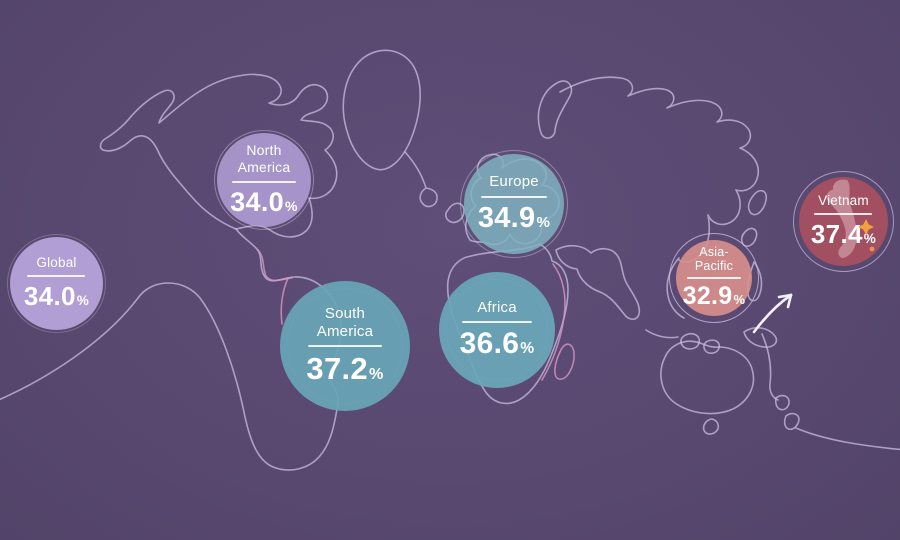 The width and height of the screenshot is (900, 540). What do you see at coordinates (870, 239) in the screenshot?
I see `bubble-vietnam-unit: %` at bounding box center [870, 239].